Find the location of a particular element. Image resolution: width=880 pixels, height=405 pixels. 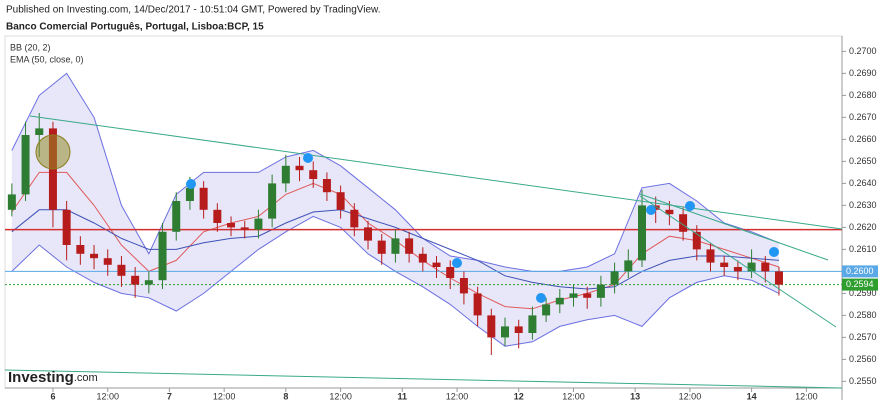

y-tick-label: 0.2620 is located at coordinates (863, 227).